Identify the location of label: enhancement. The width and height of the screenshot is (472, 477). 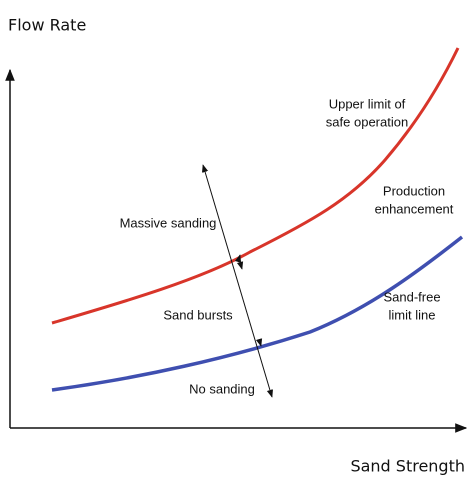
(414, 208).